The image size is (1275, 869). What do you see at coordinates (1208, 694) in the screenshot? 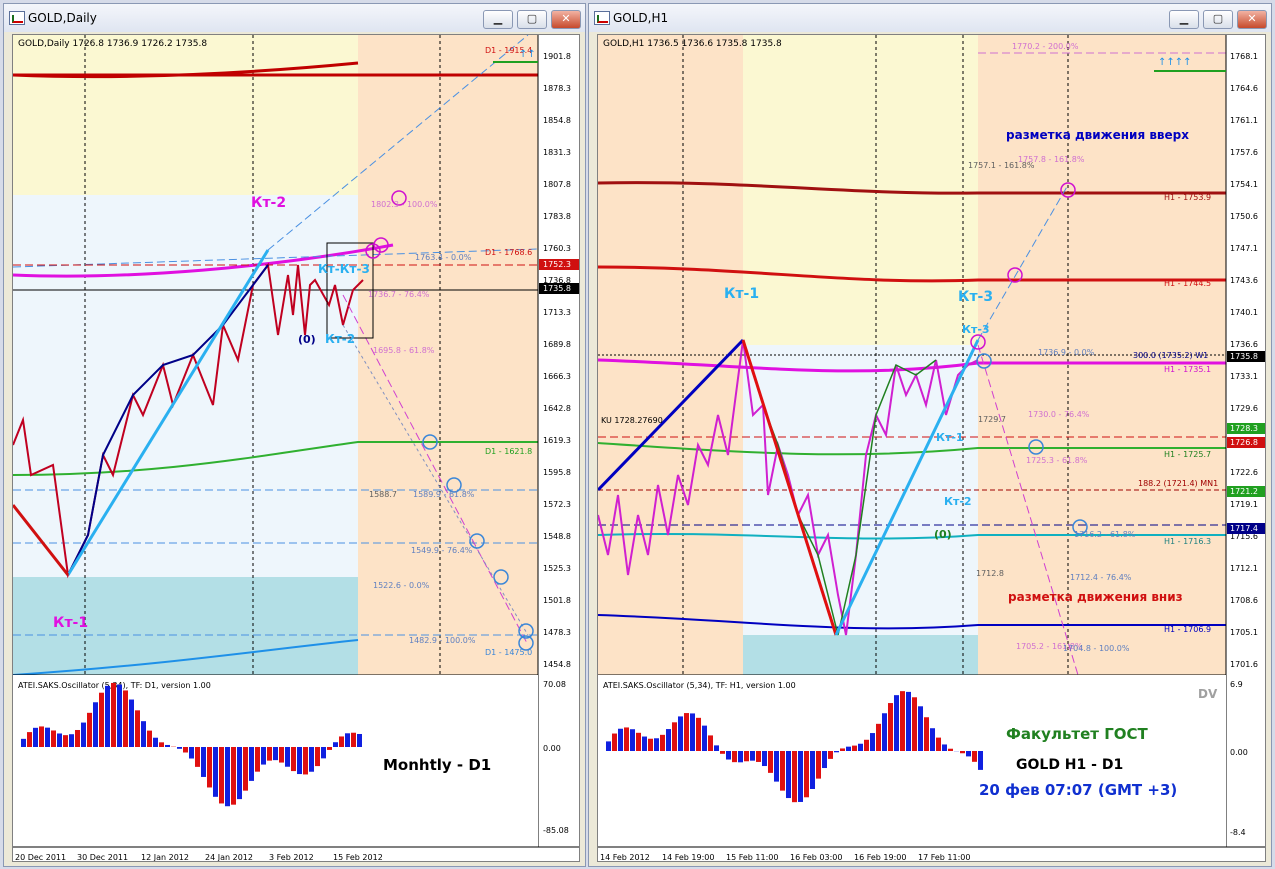
I see `dv-label: DV` at bounding box center [1208, 694].